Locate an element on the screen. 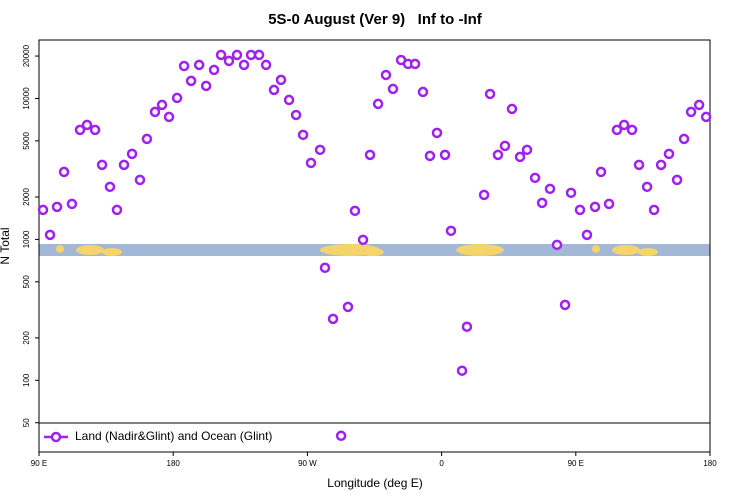  y-tick-label: 5000 is located at coordinates (26, 140).